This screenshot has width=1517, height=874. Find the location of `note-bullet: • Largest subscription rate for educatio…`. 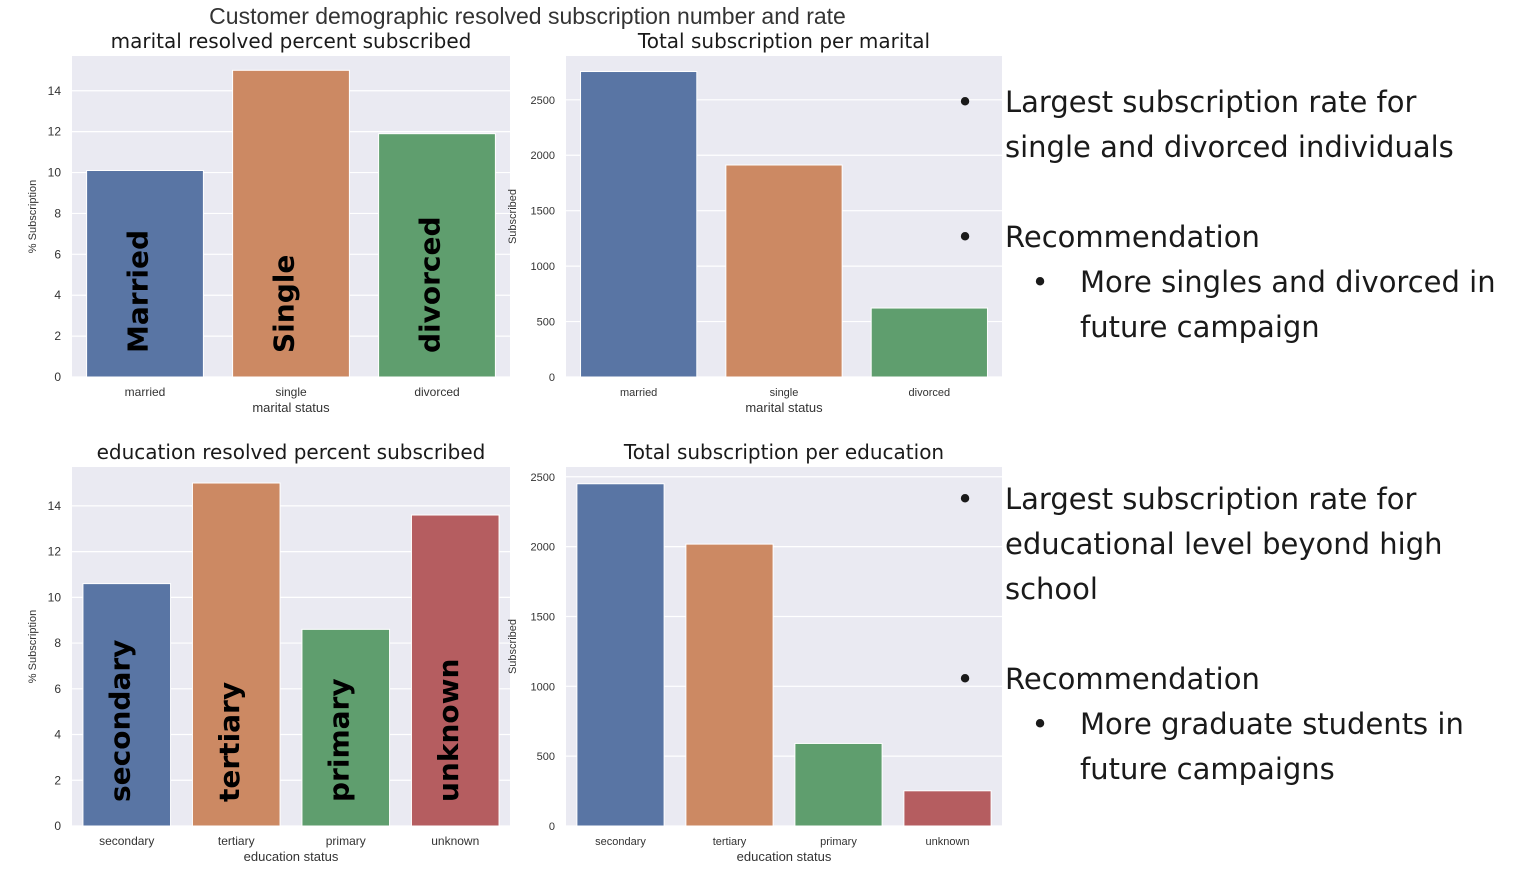

note-bullet: • Largest subscription rate for educatio… is located at coordinates (1227, 544).